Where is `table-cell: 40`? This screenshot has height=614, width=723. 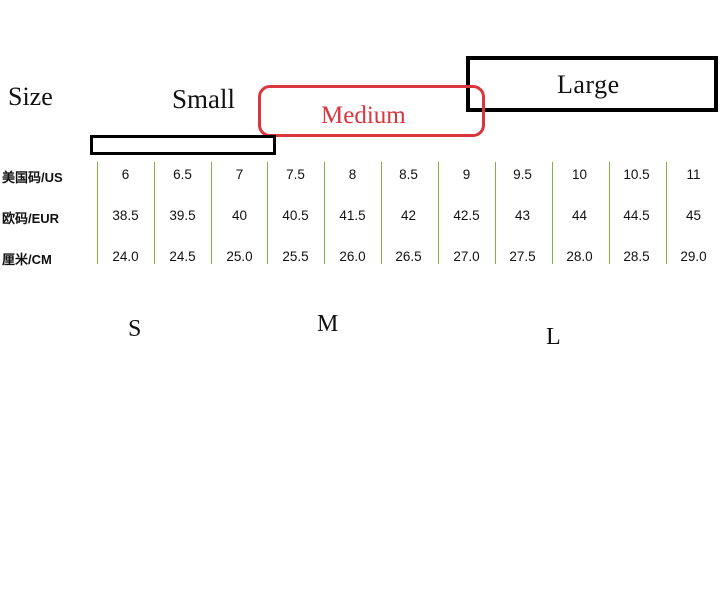 table-cell: 40 is located at coordinates (239, 215).